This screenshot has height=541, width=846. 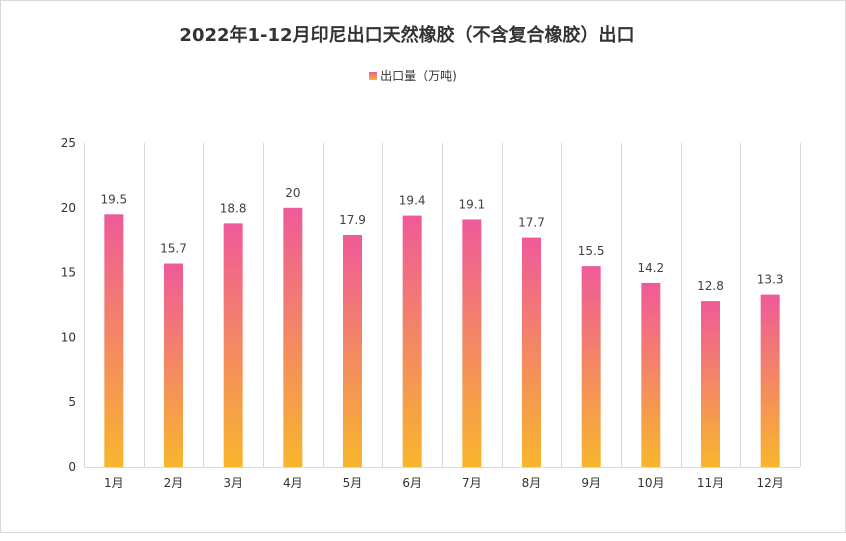 What do you see at coordinates (591, 483) in the screenshot?
I see `x-tick-label: 9月` at bounding box center [591, 483].